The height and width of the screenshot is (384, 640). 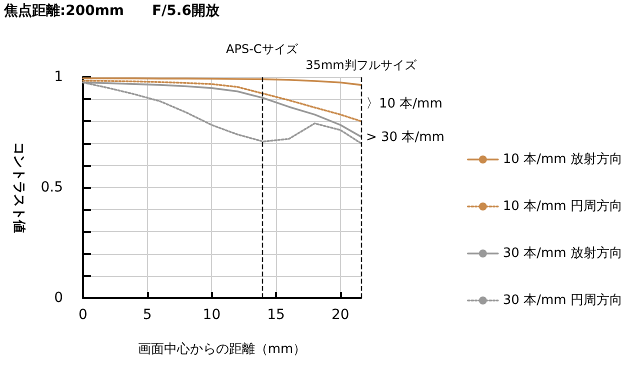 What do you see at coordinates (404, 104) in the screenshot?
I see `text: 〉10 本/mm` at bounding box center [404, 104].